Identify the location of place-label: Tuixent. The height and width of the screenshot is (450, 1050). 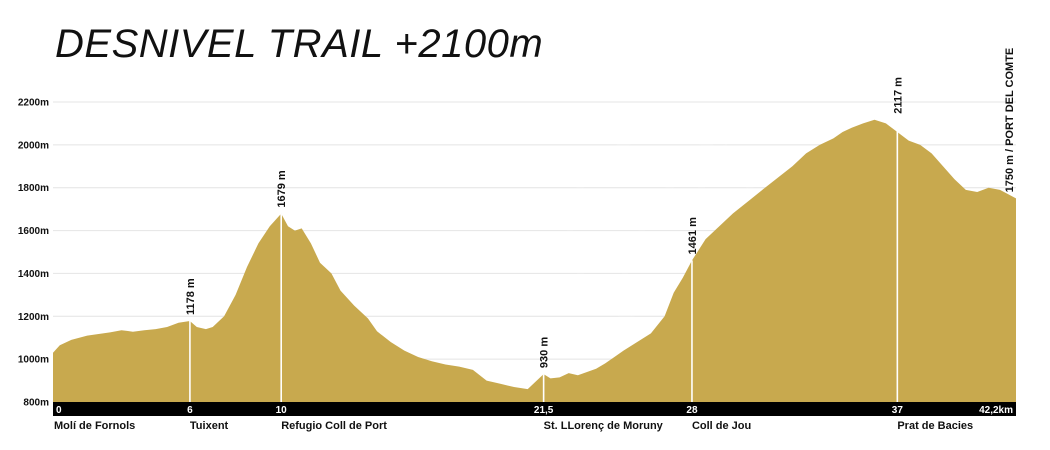
(209, 426).